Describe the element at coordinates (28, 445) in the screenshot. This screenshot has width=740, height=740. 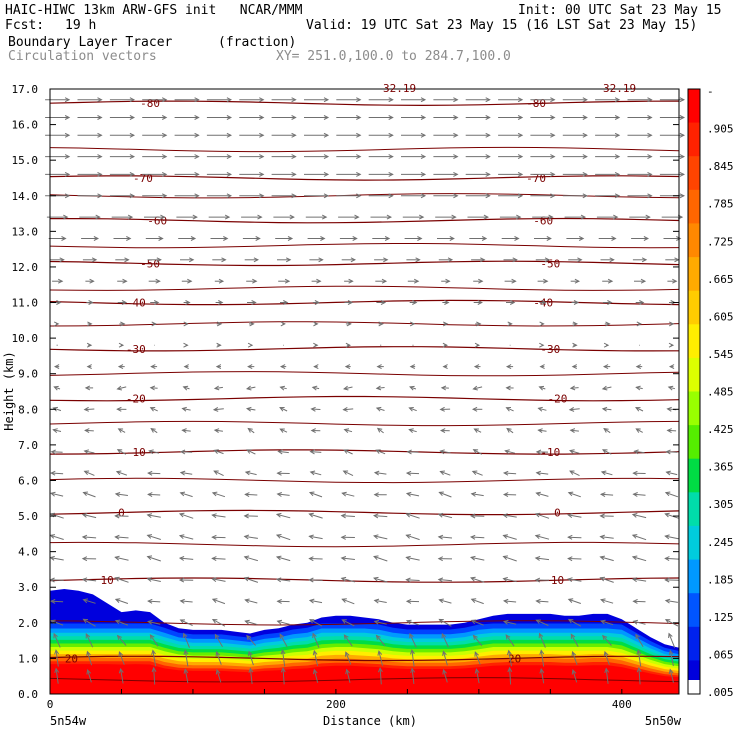
I see `y-tick-label: 7.0` at that location.